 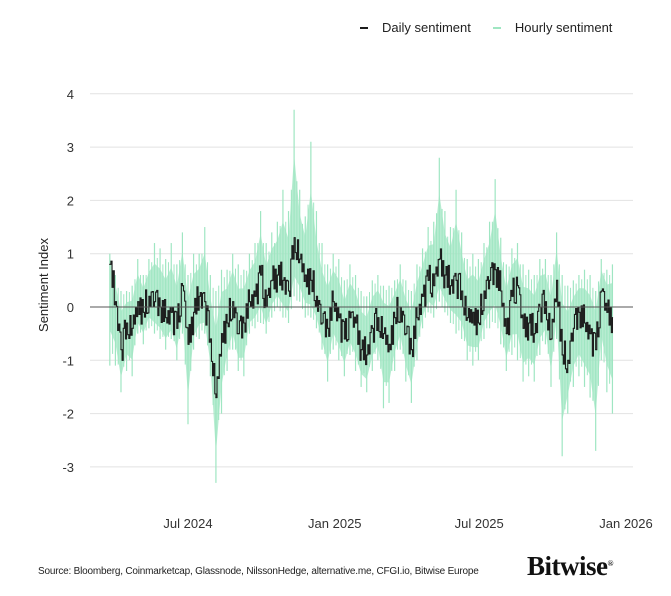 I want to click on y-axis: 4 3 2 1 0 -1 -2 -3, so click(x=68, y=281).